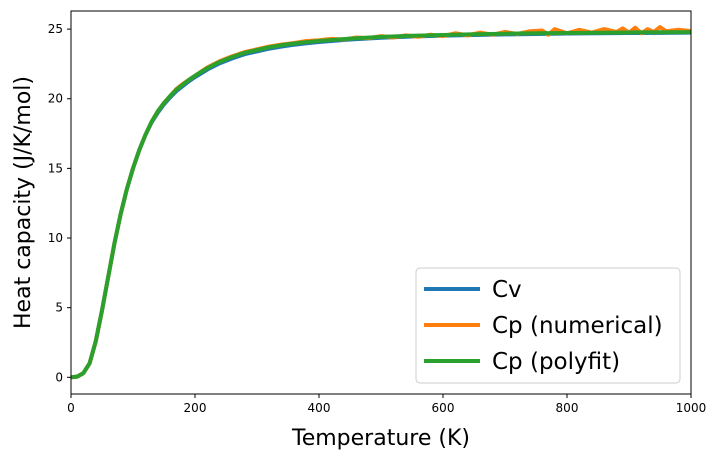 The height and width of the screenshot is (462, 718). Describe the element at coordinates (195, 408) in the screenshot. I see `x-tick-label: 200` at that location.